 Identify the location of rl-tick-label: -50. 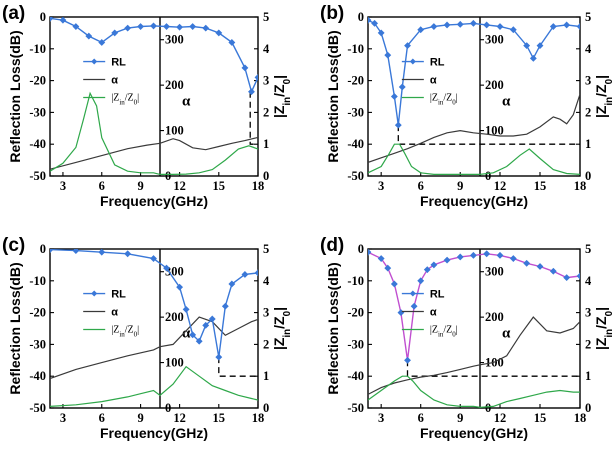
(37, 408).